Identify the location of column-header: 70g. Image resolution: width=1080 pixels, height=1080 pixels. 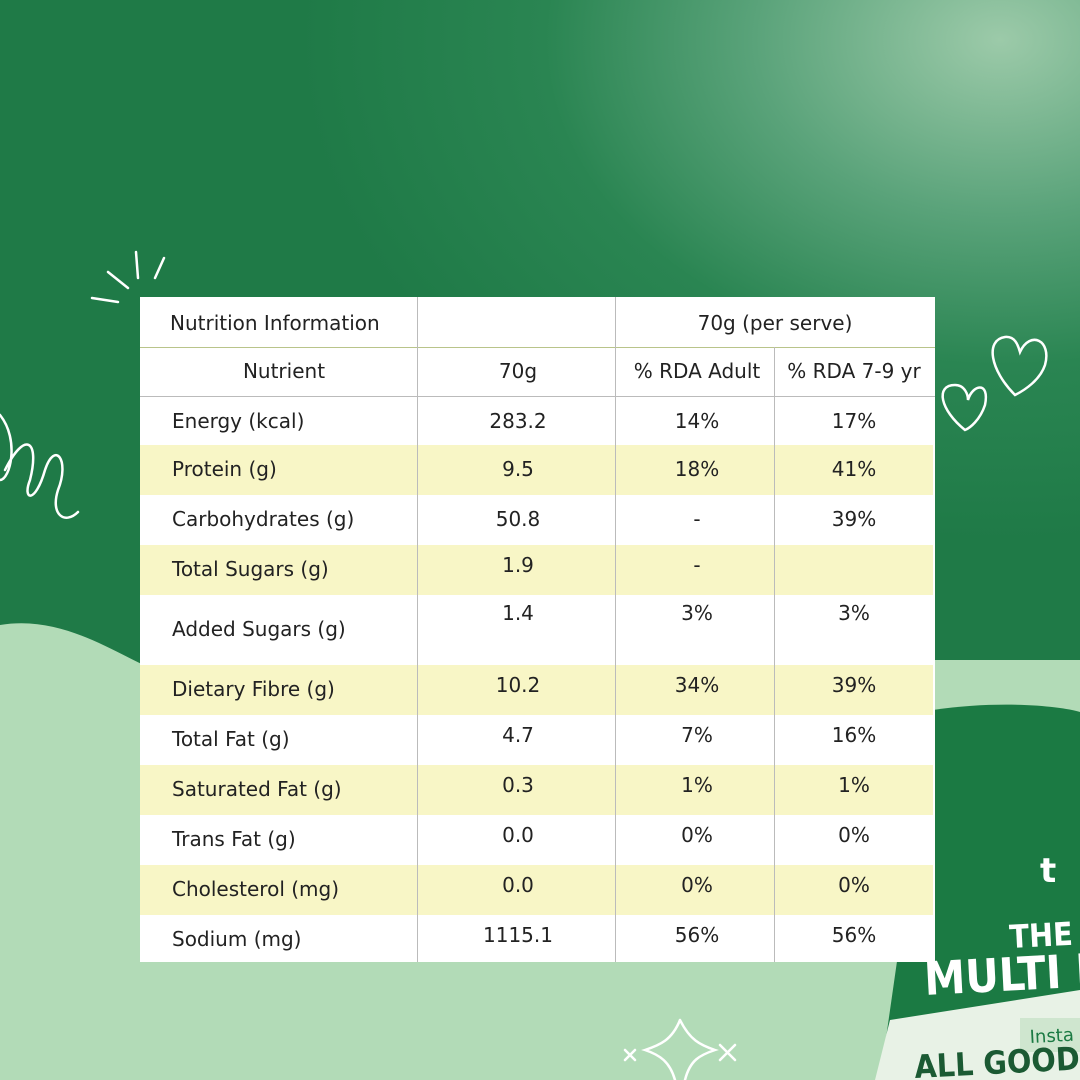
(518, 371).